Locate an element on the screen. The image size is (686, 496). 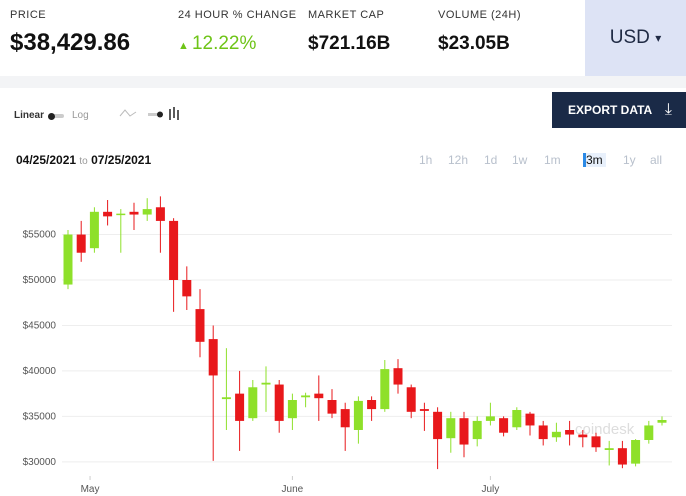
stat-label: VOLUME (24H) is located at coordinates (480, 15).